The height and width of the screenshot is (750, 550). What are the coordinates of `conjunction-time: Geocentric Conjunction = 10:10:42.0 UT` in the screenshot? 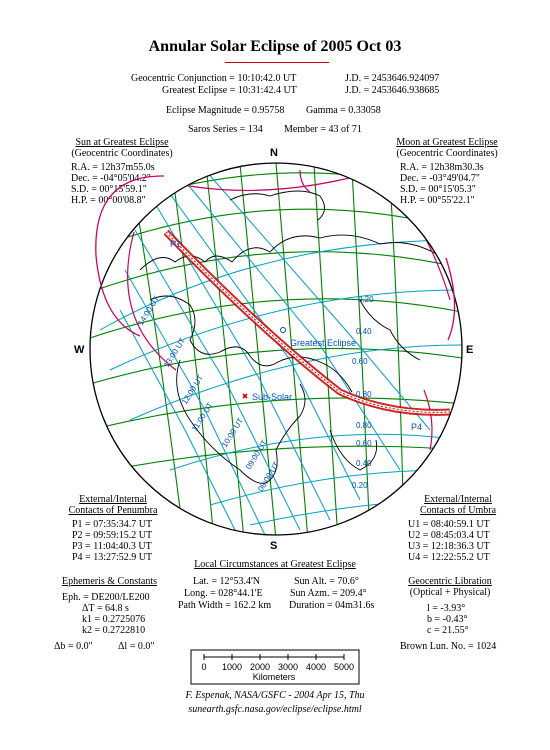 It's located at (214, 78).